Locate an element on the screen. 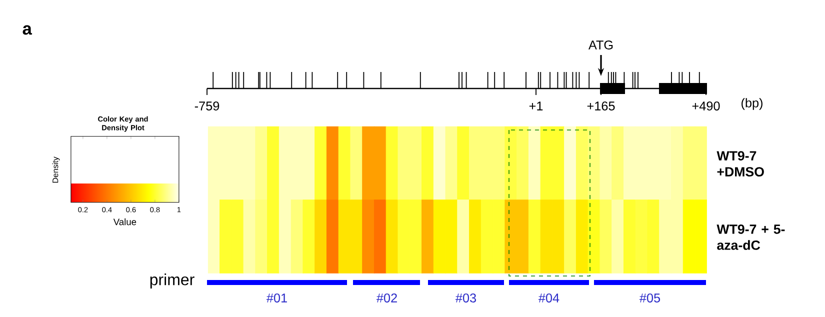 The width and height of the screenshot is (825, 317). text: #05 is located at coordinates (649, 298).